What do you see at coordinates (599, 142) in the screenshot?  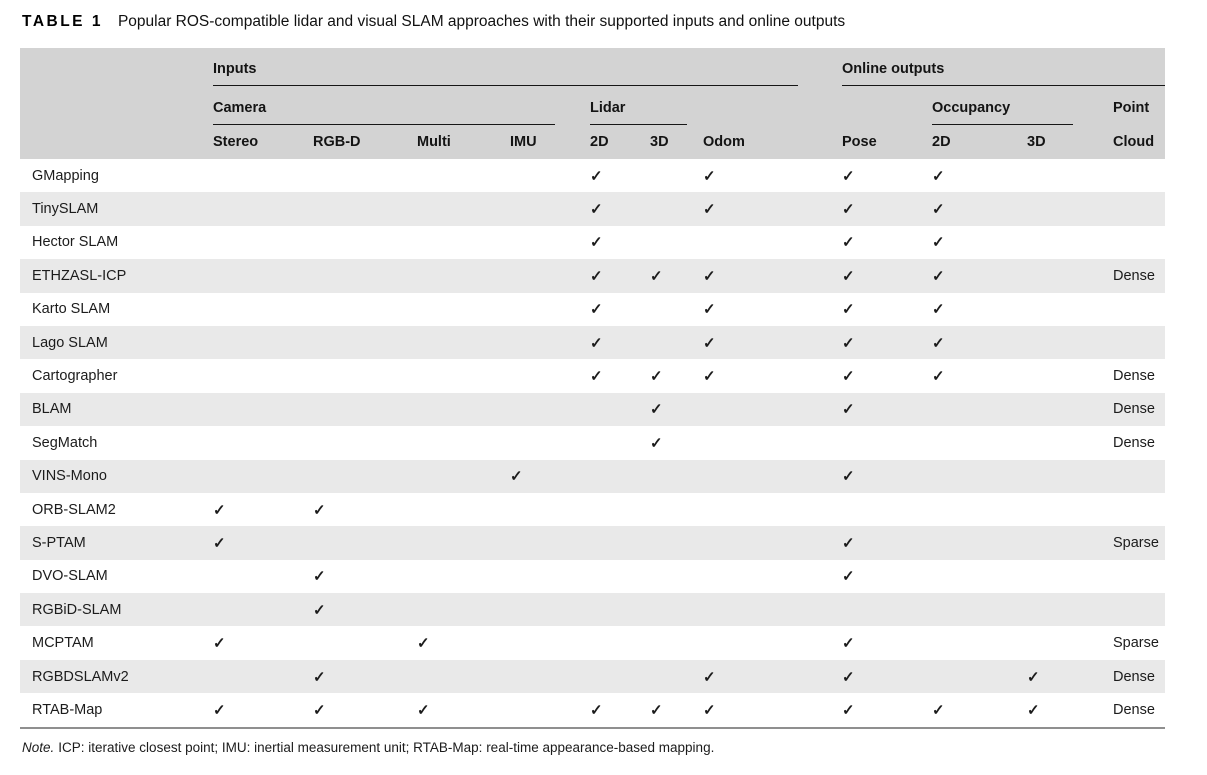 I see `col-header-lidar-2d: 2D` at bounding box center [599, 142].